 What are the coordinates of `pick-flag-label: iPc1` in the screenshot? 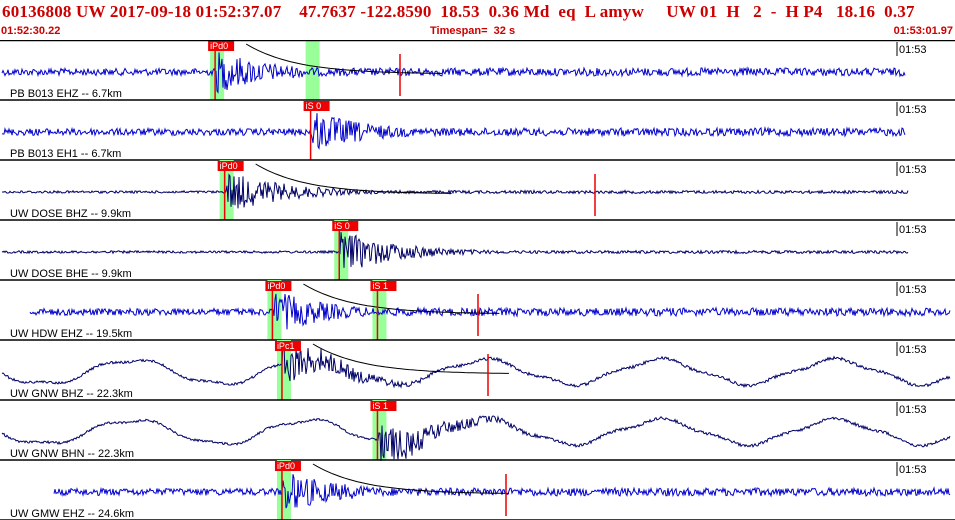 It's located at (286, 346).